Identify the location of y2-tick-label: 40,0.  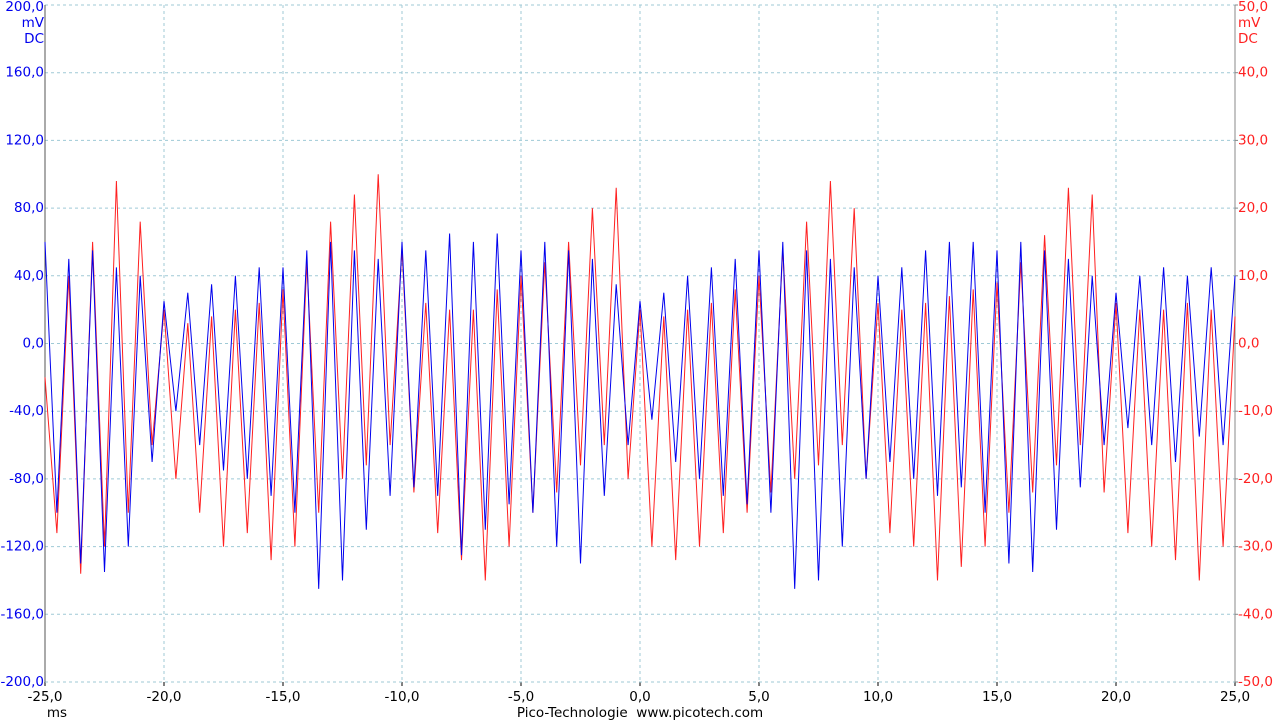
(1253, 73).